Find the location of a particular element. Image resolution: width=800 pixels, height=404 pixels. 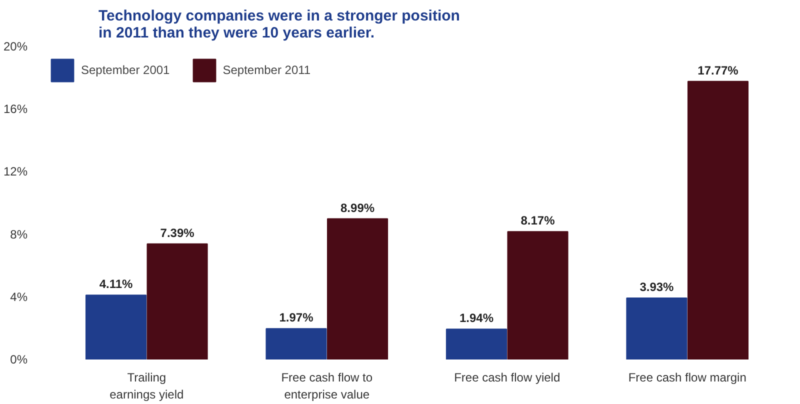

data-label: 7.39% is located at coordinates (177, 233).